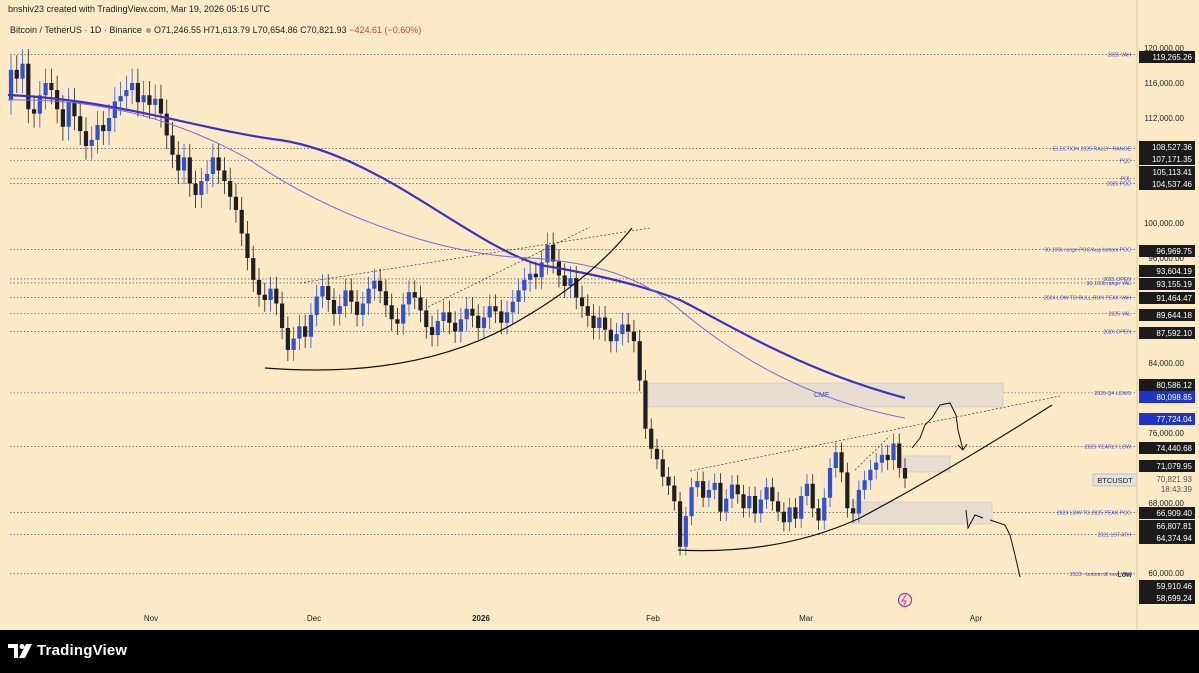  Describe the element at coordinates (1117, 333) in the screenshot. I see `level-label: 2026 OPEN` at that location.